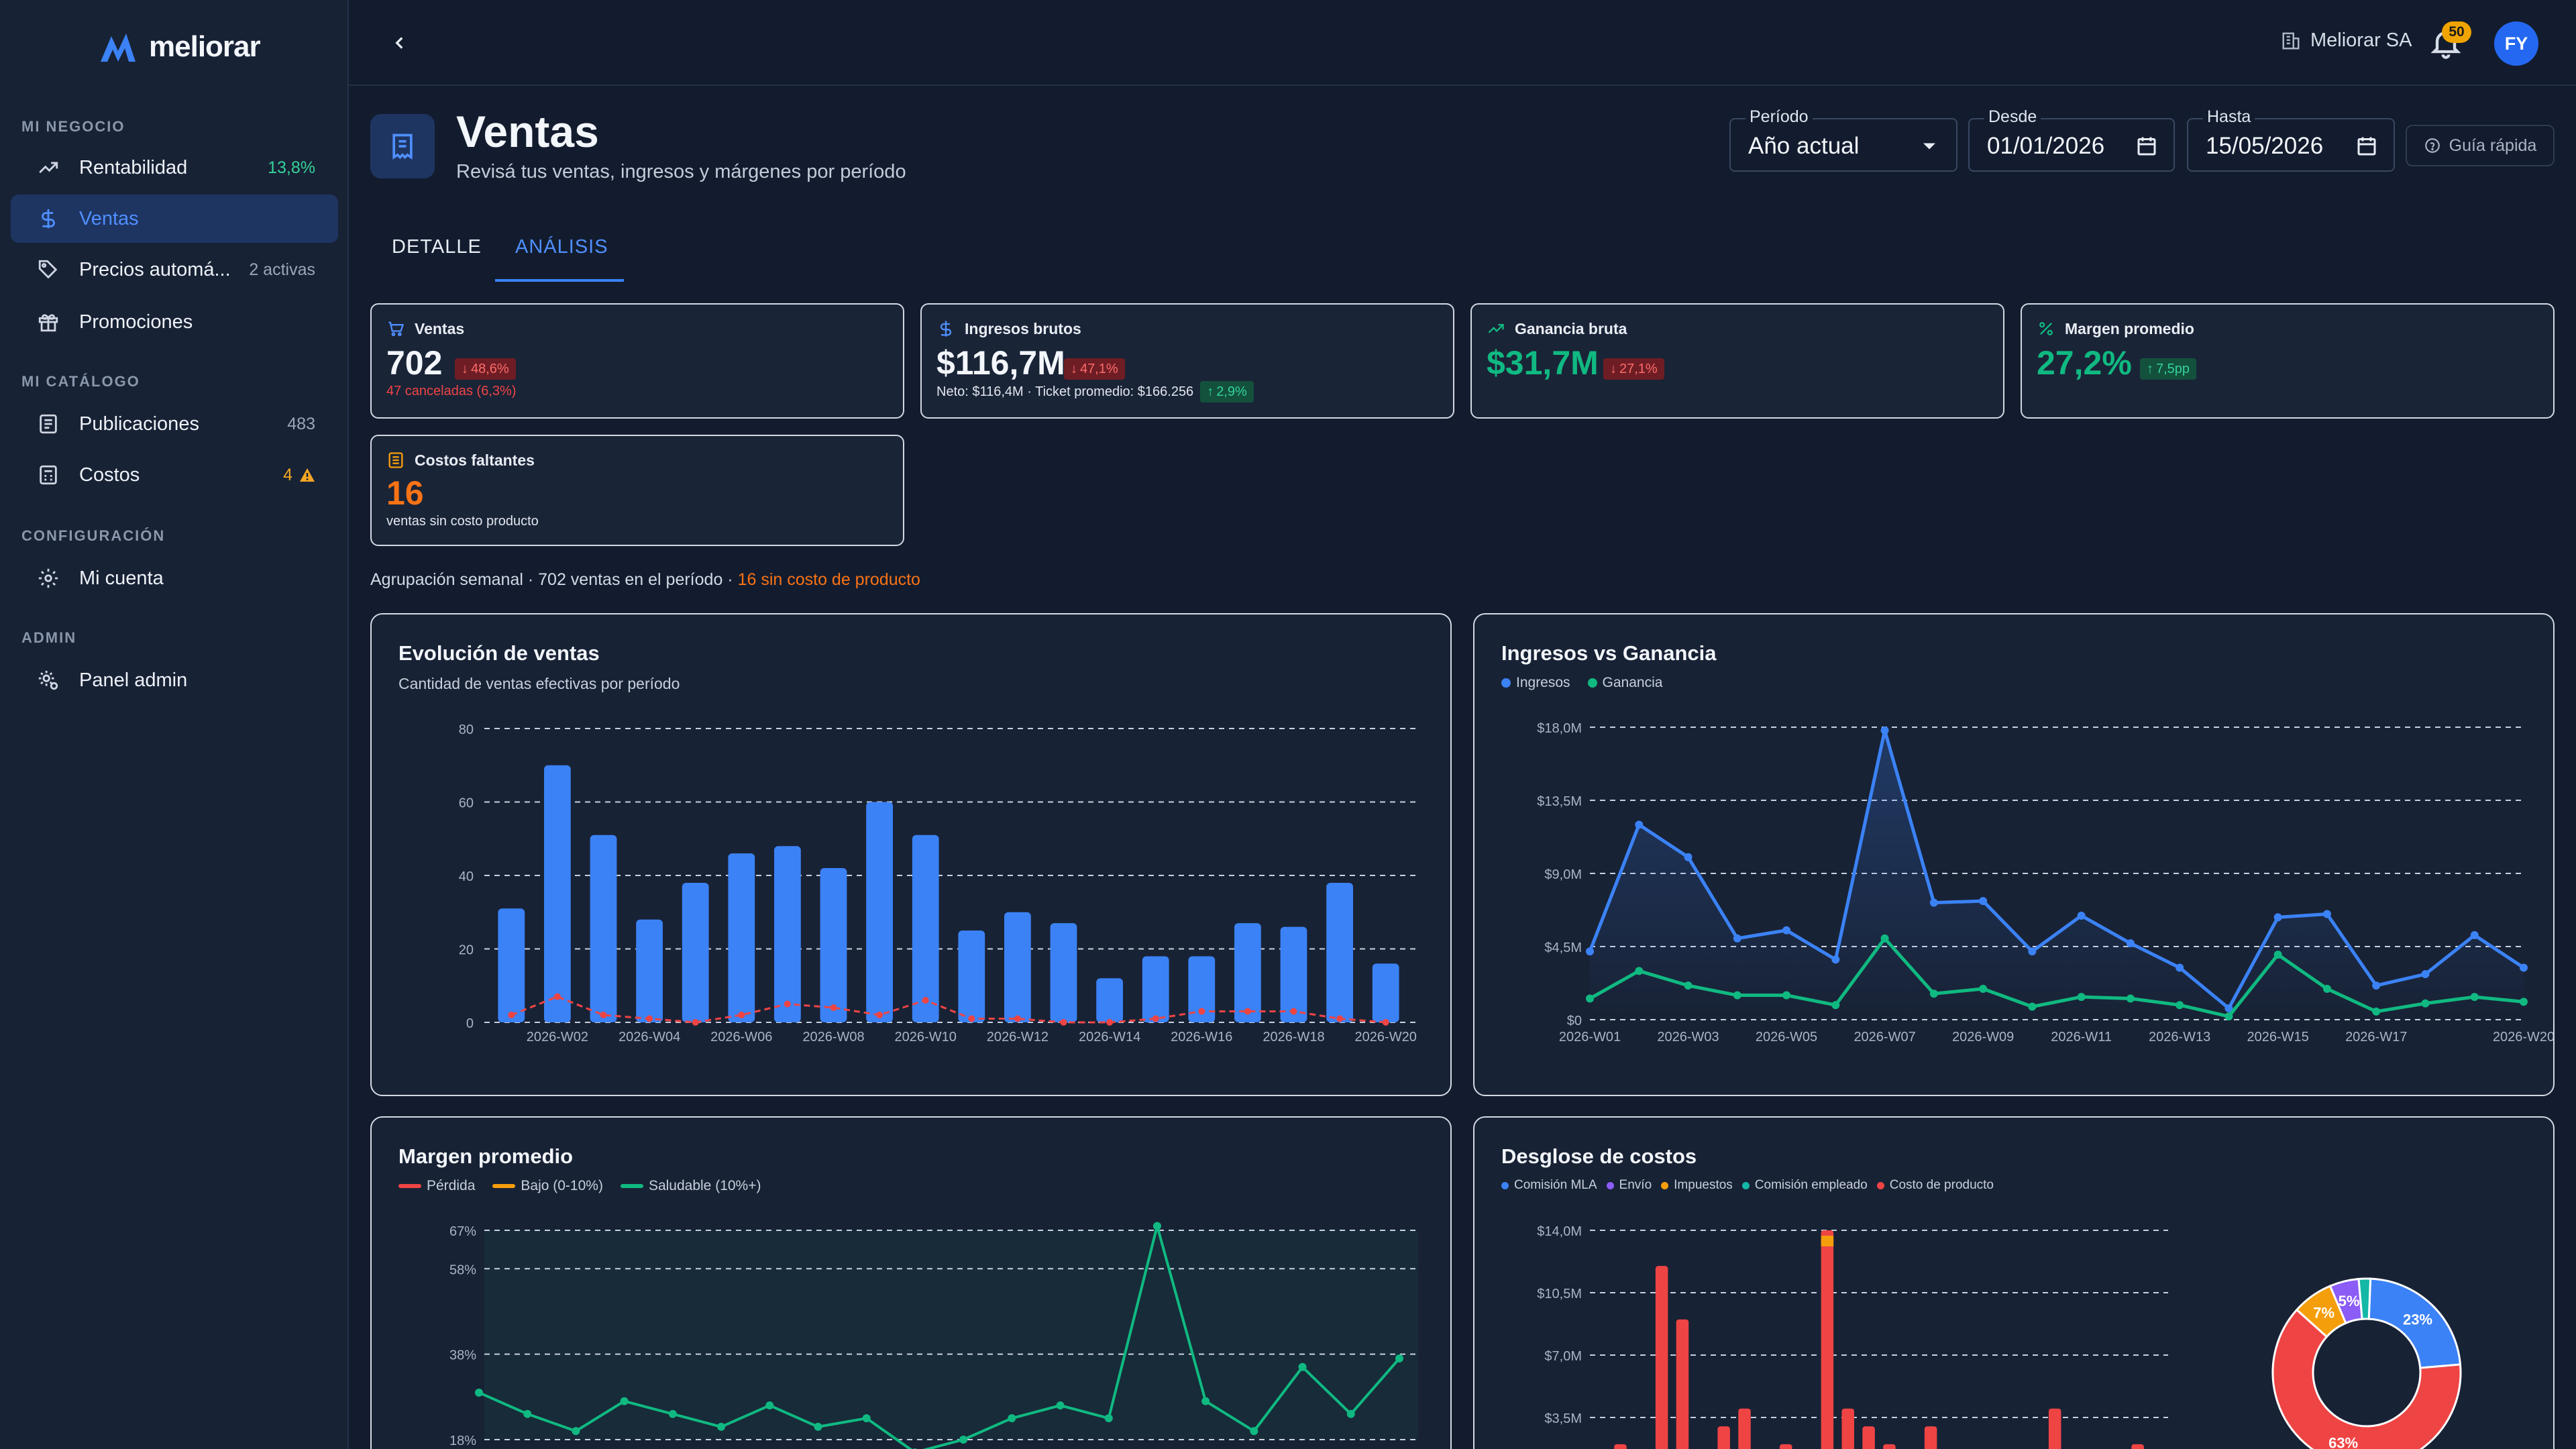  I want to click on date-to-field: Hasta 15/05/2026, so click(2291, 139).